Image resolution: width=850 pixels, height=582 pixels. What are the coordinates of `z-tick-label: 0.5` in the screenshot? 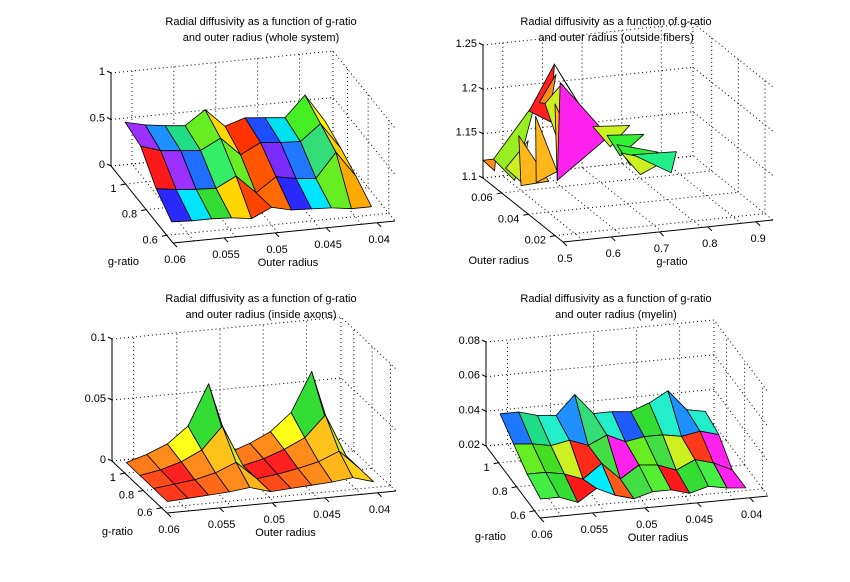 It's located at (97, 119).